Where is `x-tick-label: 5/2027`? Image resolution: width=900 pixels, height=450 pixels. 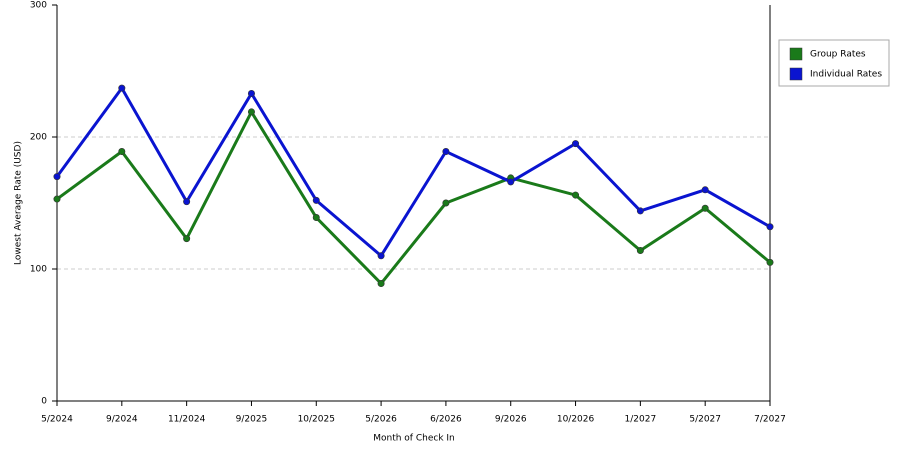
x-tick-label: 5/2027 is located at coordinates (705, 420).